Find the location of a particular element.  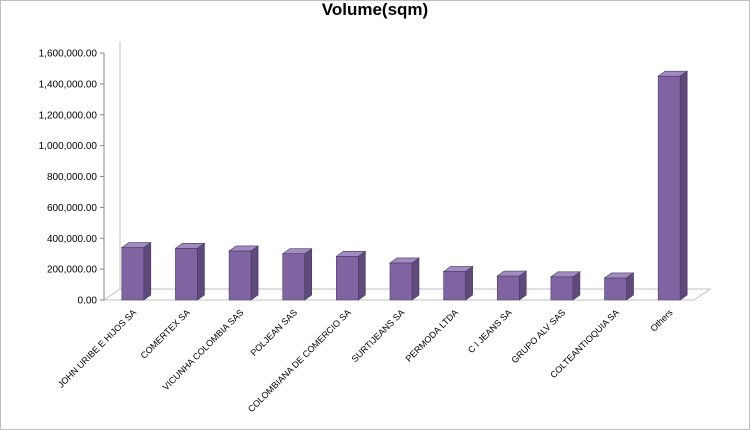

y-tick-label: 800,000.00 is located at coordinates (72, 177).